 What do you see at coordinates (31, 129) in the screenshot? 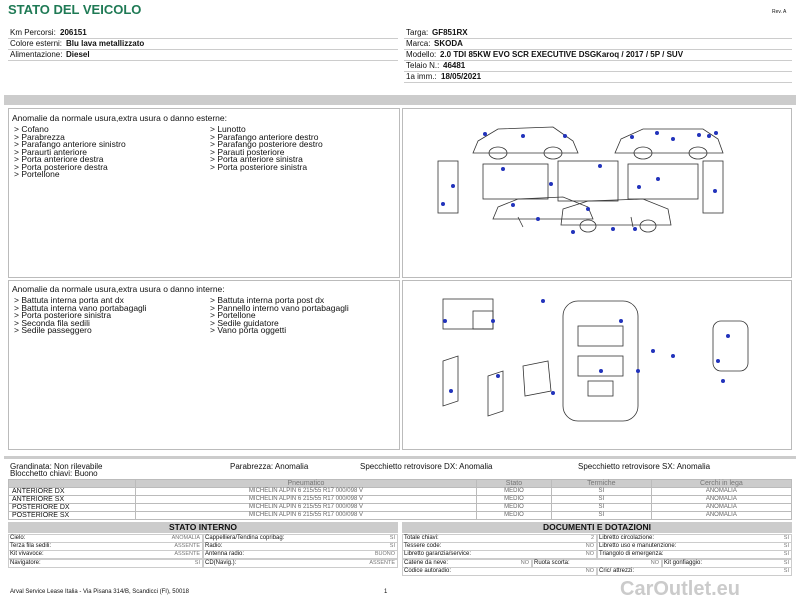
I see `damage-item: > Cofano` at bounding box center [31, 129].